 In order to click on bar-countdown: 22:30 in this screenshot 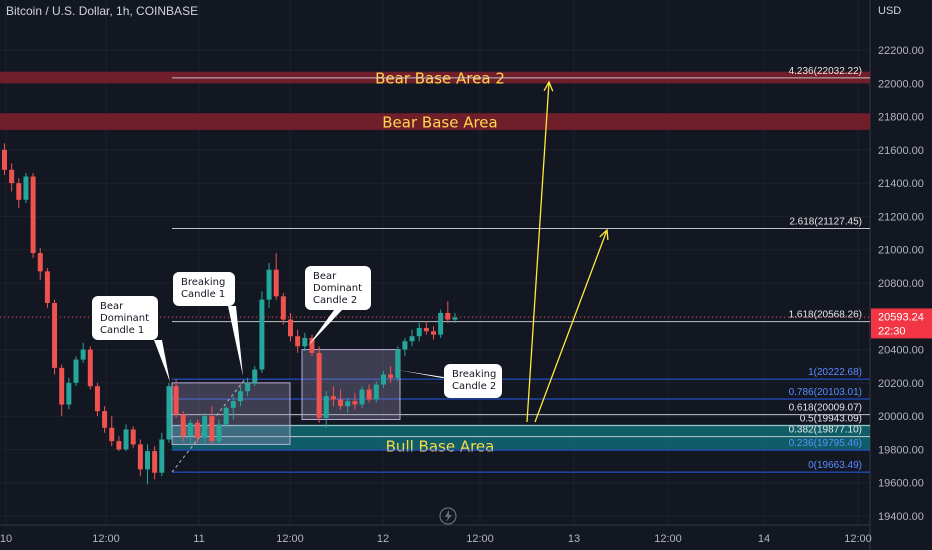, I will do `click(892, 331)`.